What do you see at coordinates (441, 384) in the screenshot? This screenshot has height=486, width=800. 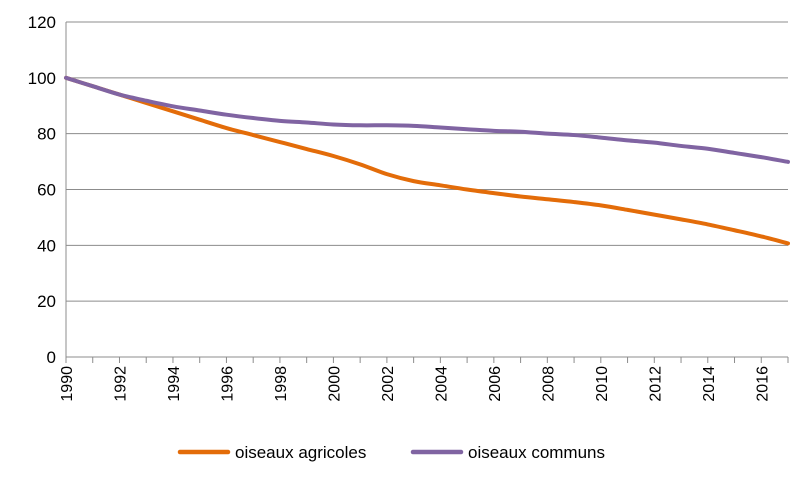 I see `x-tick-label: 2004` at bounding box center [441, 384].